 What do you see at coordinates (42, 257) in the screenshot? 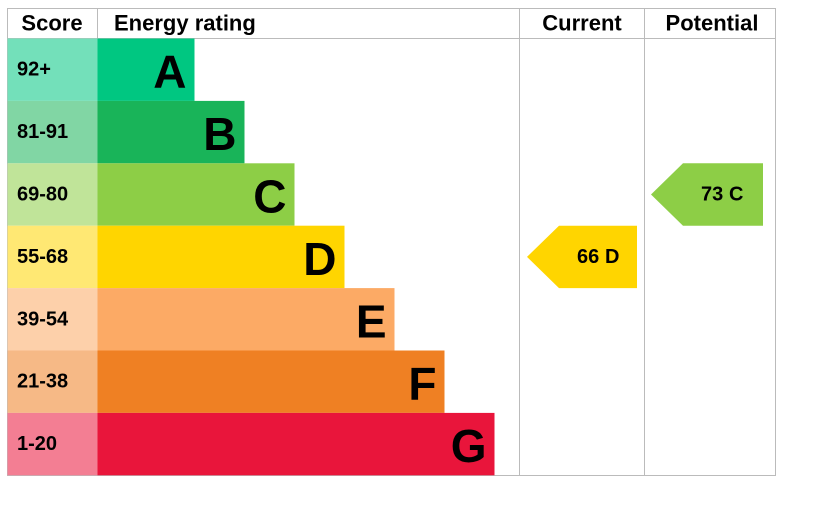
I see `score-label: 55-68` at bounding box center [42, 257].